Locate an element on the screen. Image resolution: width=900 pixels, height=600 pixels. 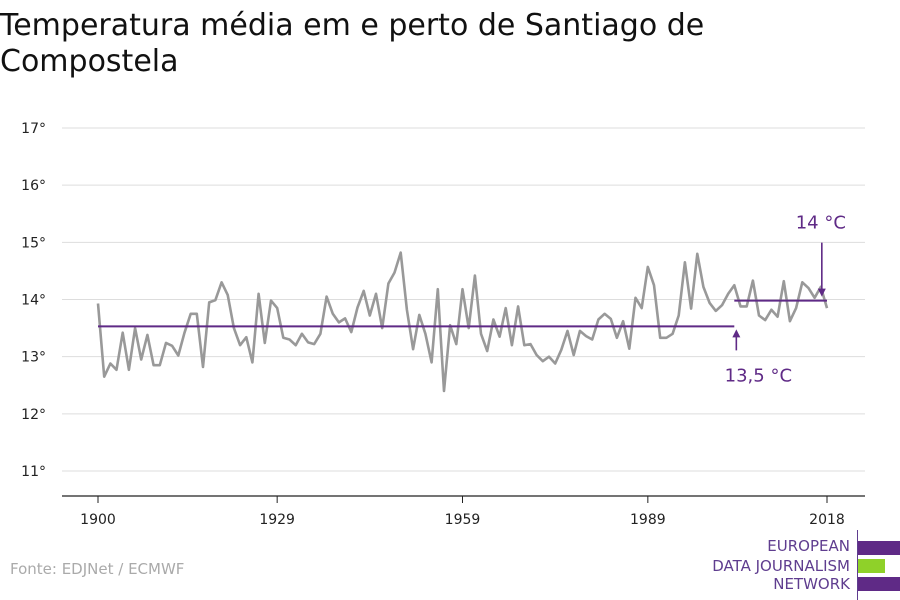
logo-line-1: EUROPEAN is located at coordinates (808, 546).